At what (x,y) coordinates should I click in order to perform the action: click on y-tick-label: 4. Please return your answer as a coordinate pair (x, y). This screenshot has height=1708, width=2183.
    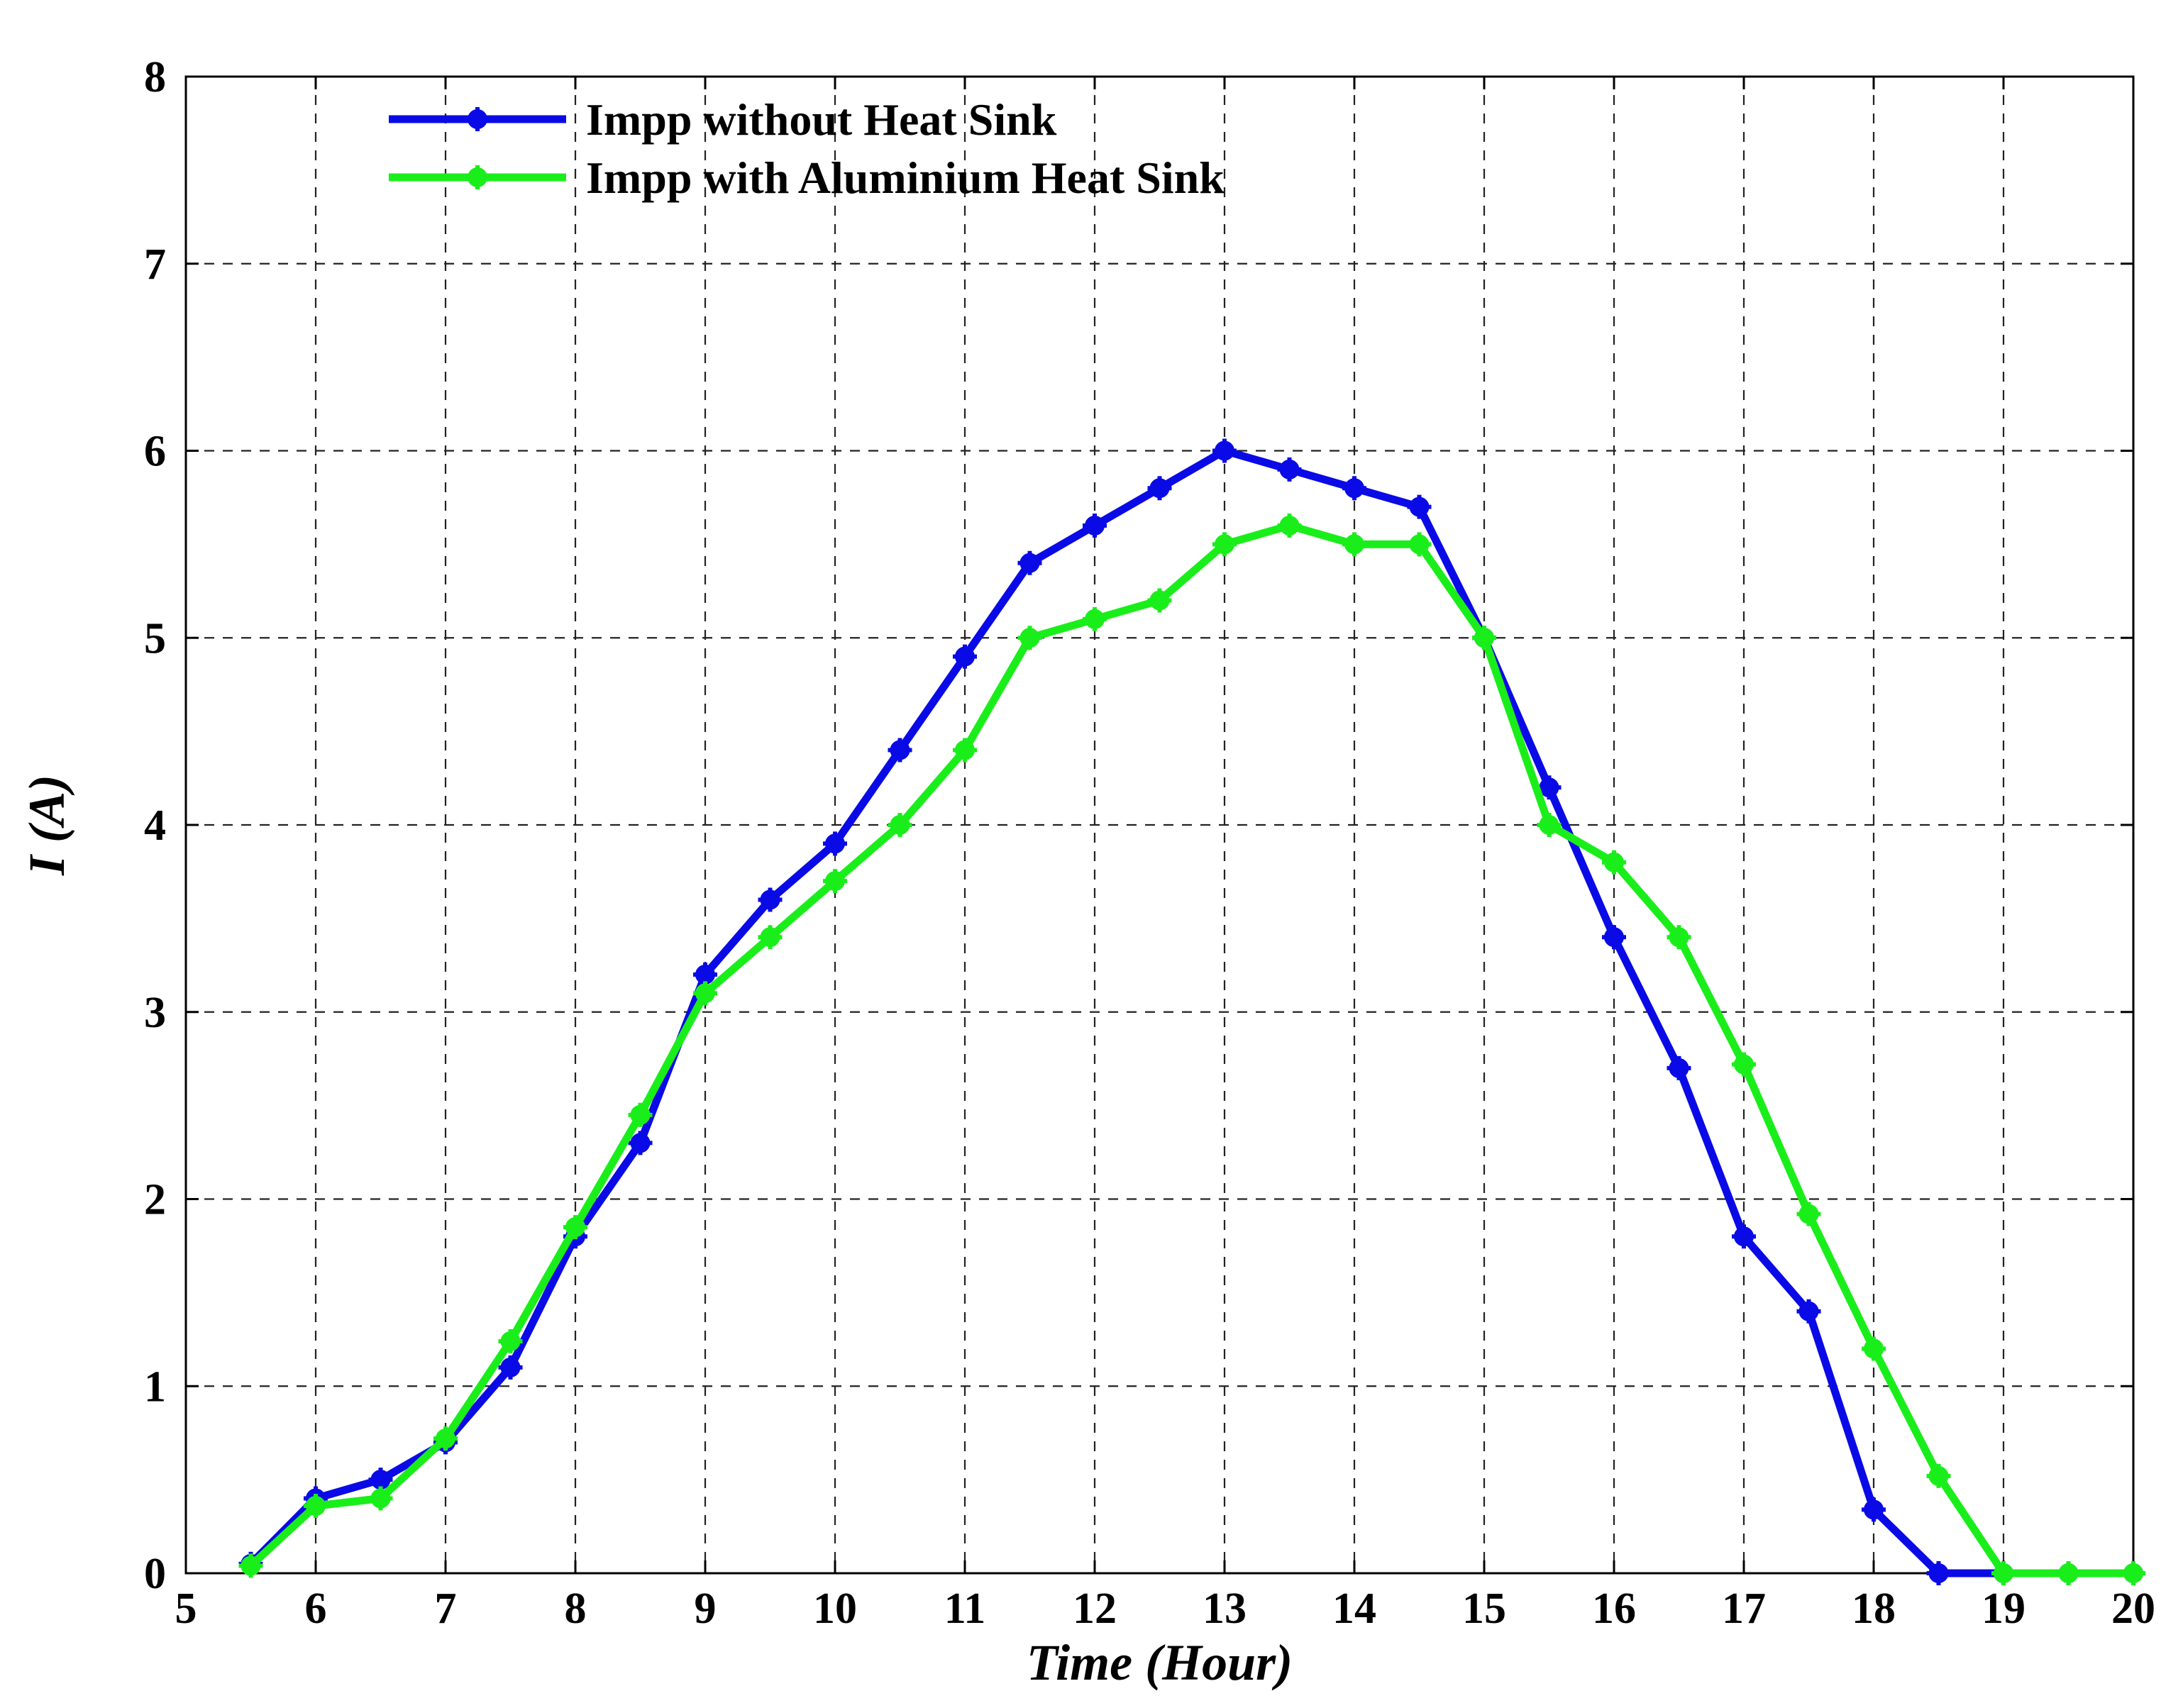
    Looking at the image, I should click on (155, 826).